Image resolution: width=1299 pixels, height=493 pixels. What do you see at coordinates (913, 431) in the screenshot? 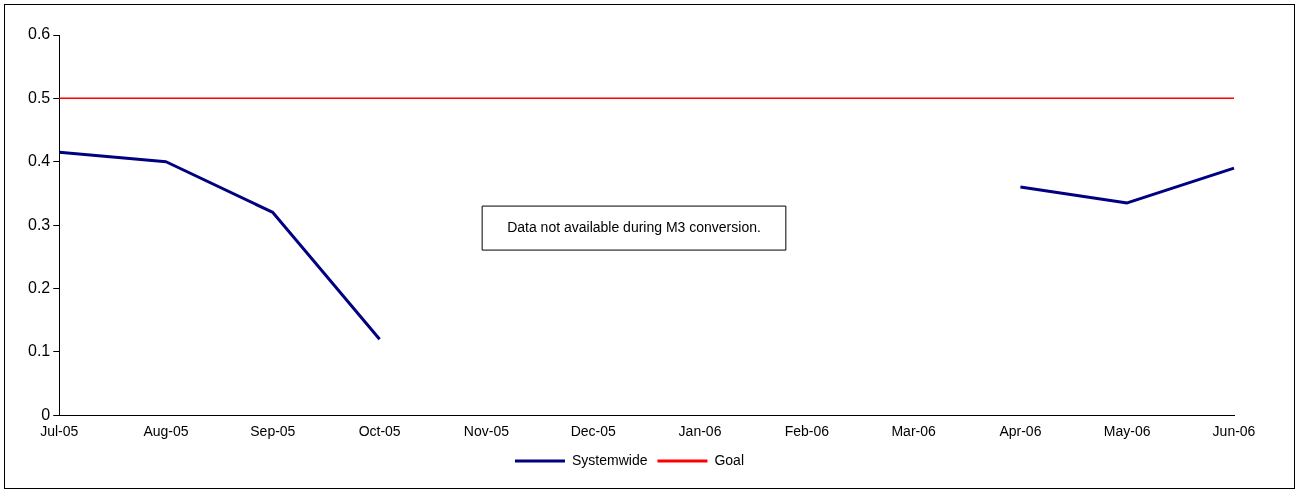
I see `x-tick-label: Mar-06` at bounding box center [913, 431].